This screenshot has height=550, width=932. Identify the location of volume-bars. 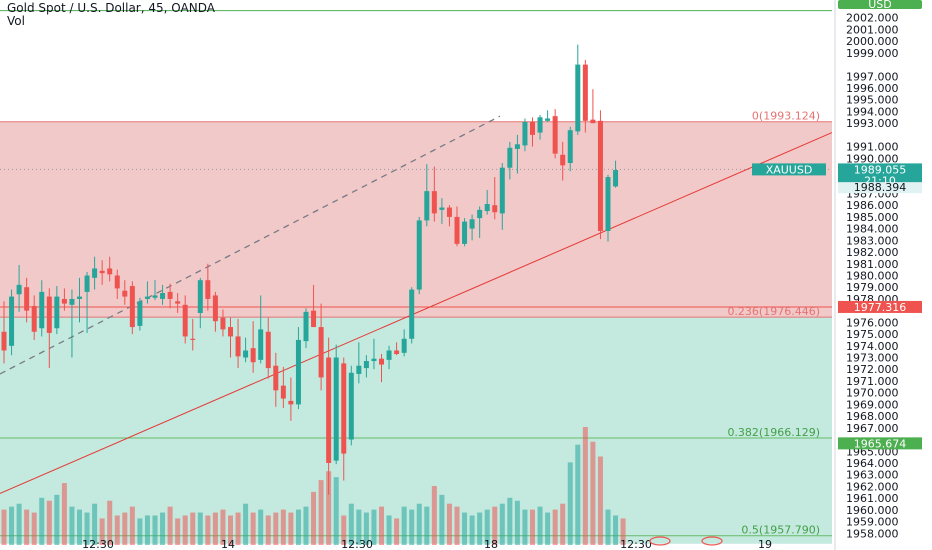
(313, 486).